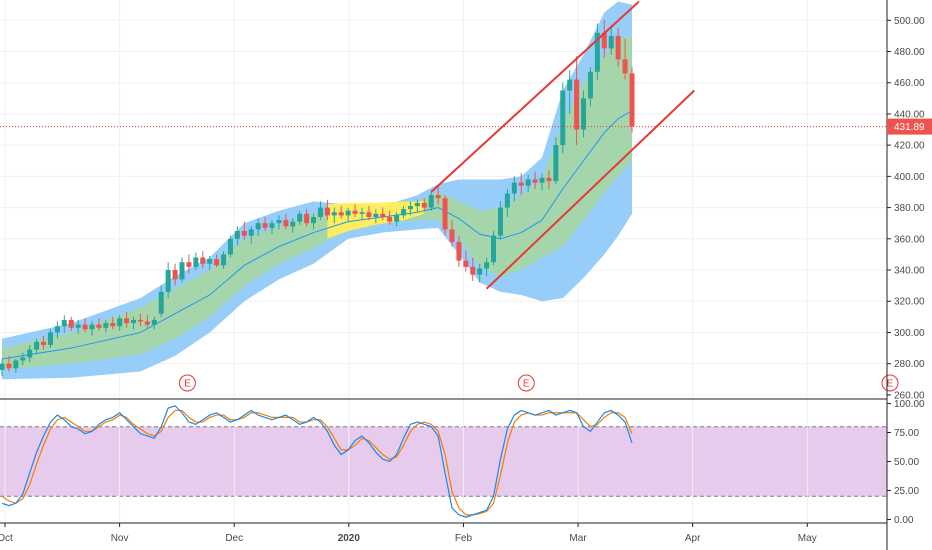  I want to click on time-tick-label: May, so click(807, 538).